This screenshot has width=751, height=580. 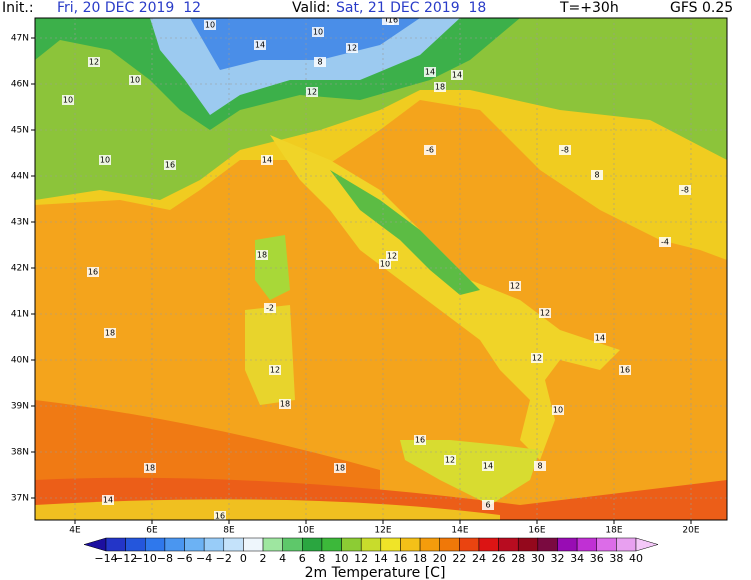 What do you see at coordinates (459, 558) in the screenshot?
I see `colorbar-label: 22` at bounding box center [459, 558].